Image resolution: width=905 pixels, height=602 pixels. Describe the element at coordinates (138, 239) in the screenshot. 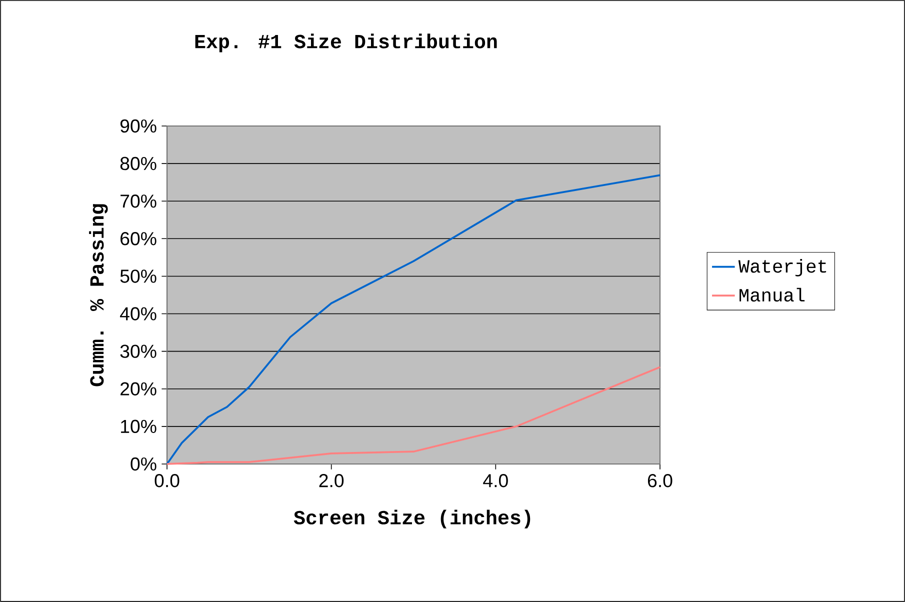

I see `y-tick-label: 60%` at that location.